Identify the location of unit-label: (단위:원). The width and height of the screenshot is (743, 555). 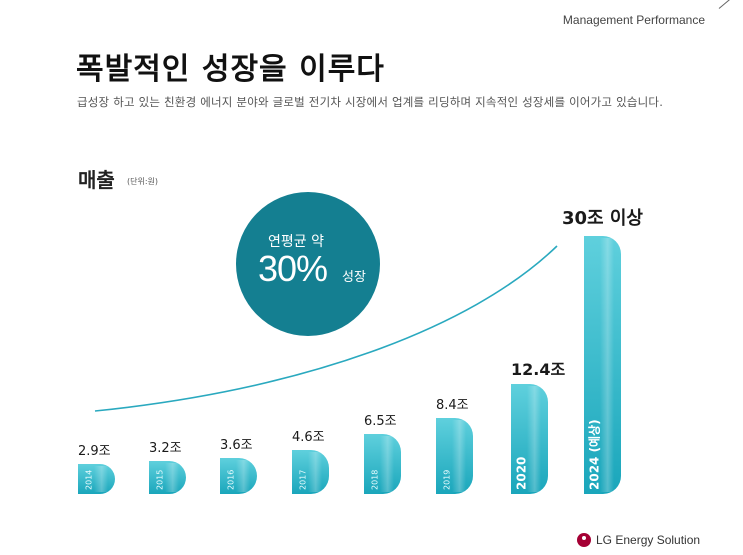
(143, 181).